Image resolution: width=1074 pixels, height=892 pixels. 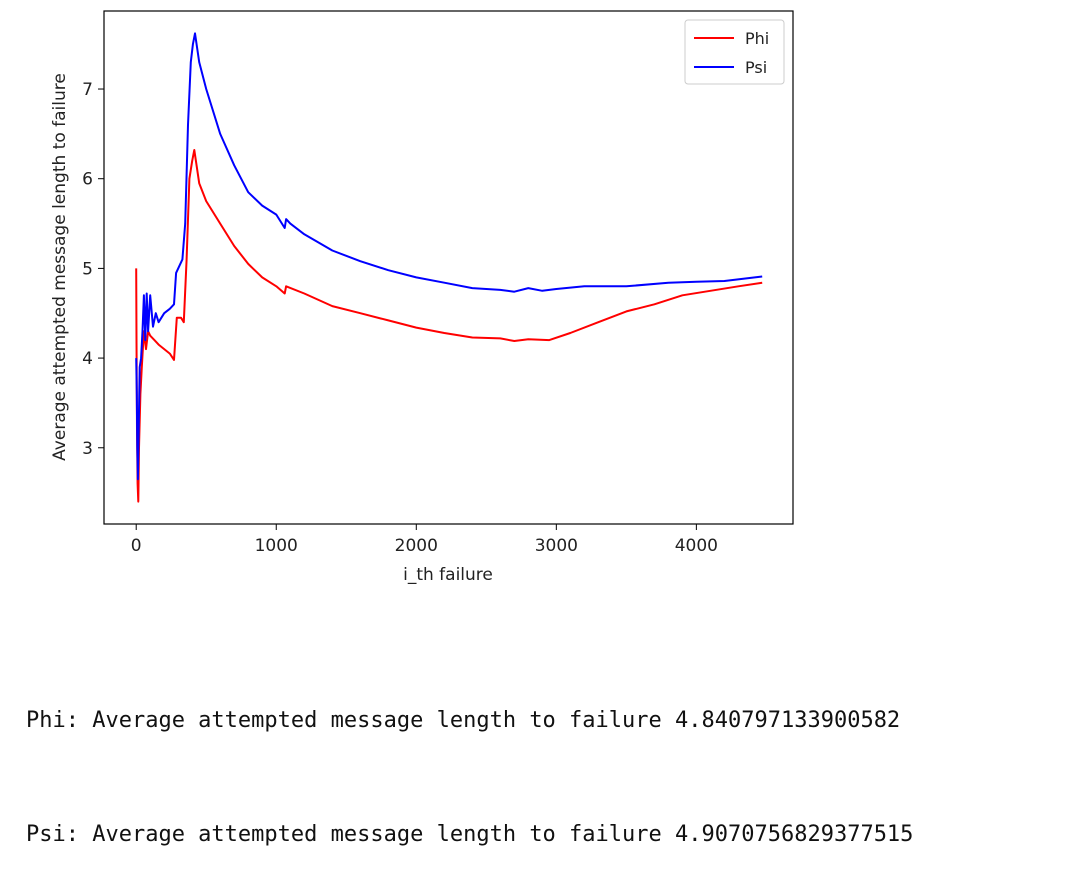 I want to click on x-tick-label: 2000, so click(x=416, y=546).